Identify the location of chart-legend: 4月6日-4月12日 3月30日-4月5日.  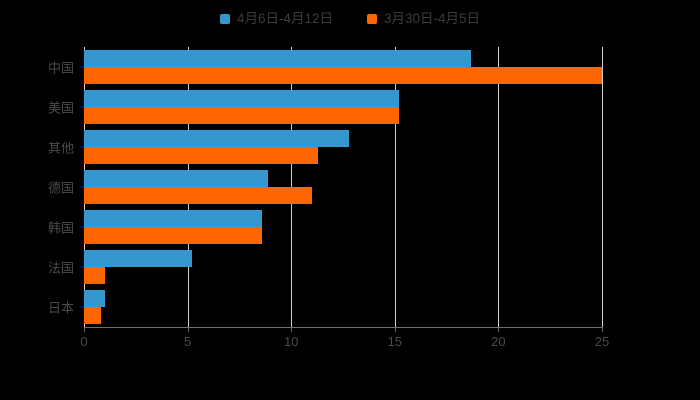
(350, 19).